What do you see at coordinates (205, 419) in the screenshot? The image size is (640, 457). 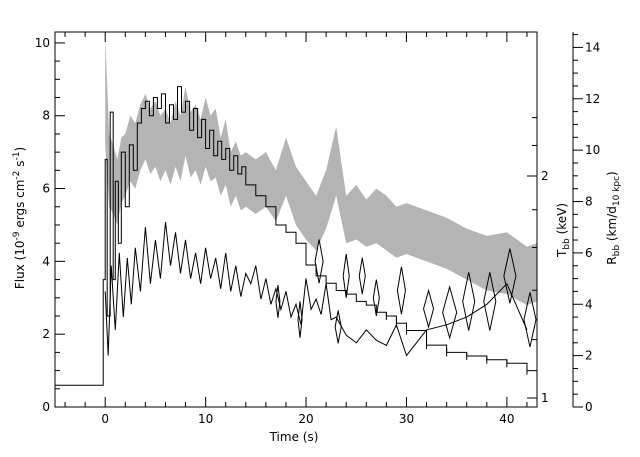 I see `x-tick-label: 10` at bounding box center [205, 419].